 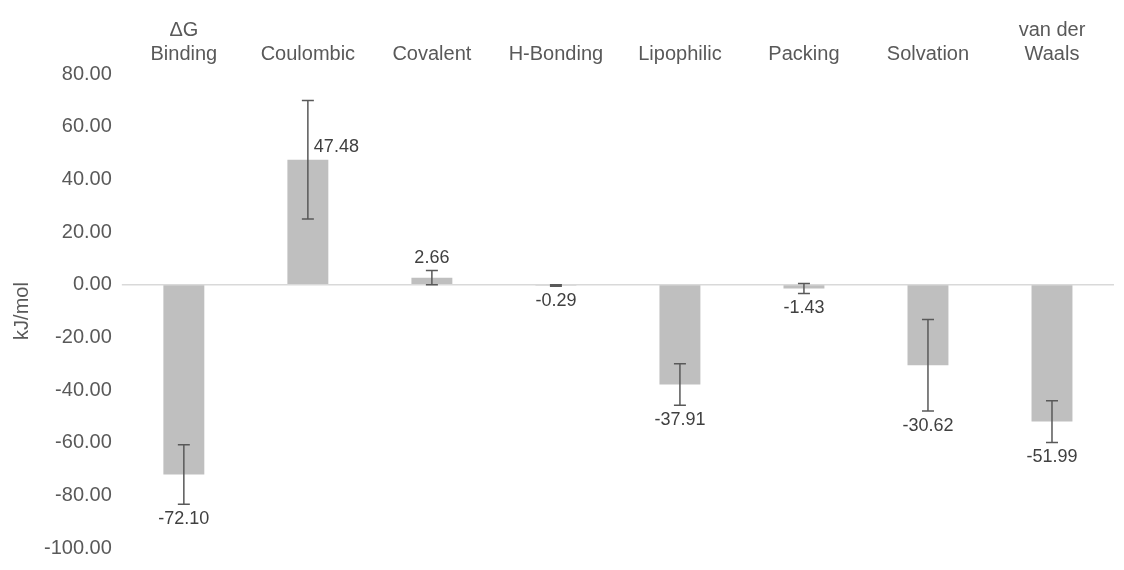 I want to click on y-tick-label: -100.00, so click(x=77, y=546).